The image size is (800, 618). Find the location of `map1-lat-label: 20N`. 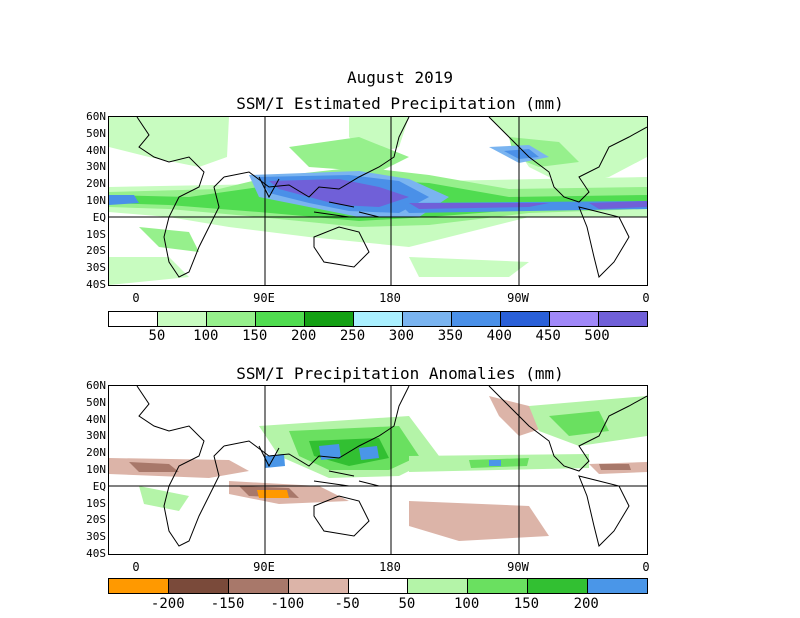

map1-lat-label: 20N is located at coordinates (96, 184).